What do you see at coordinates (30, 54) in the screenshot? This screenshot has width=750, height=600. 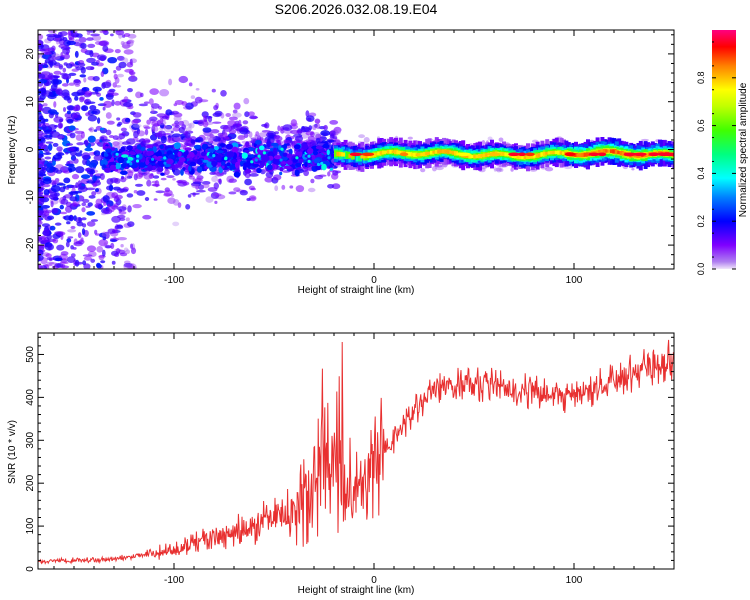 I see `y-tick-label: 20` at bounding box center [30, 54].